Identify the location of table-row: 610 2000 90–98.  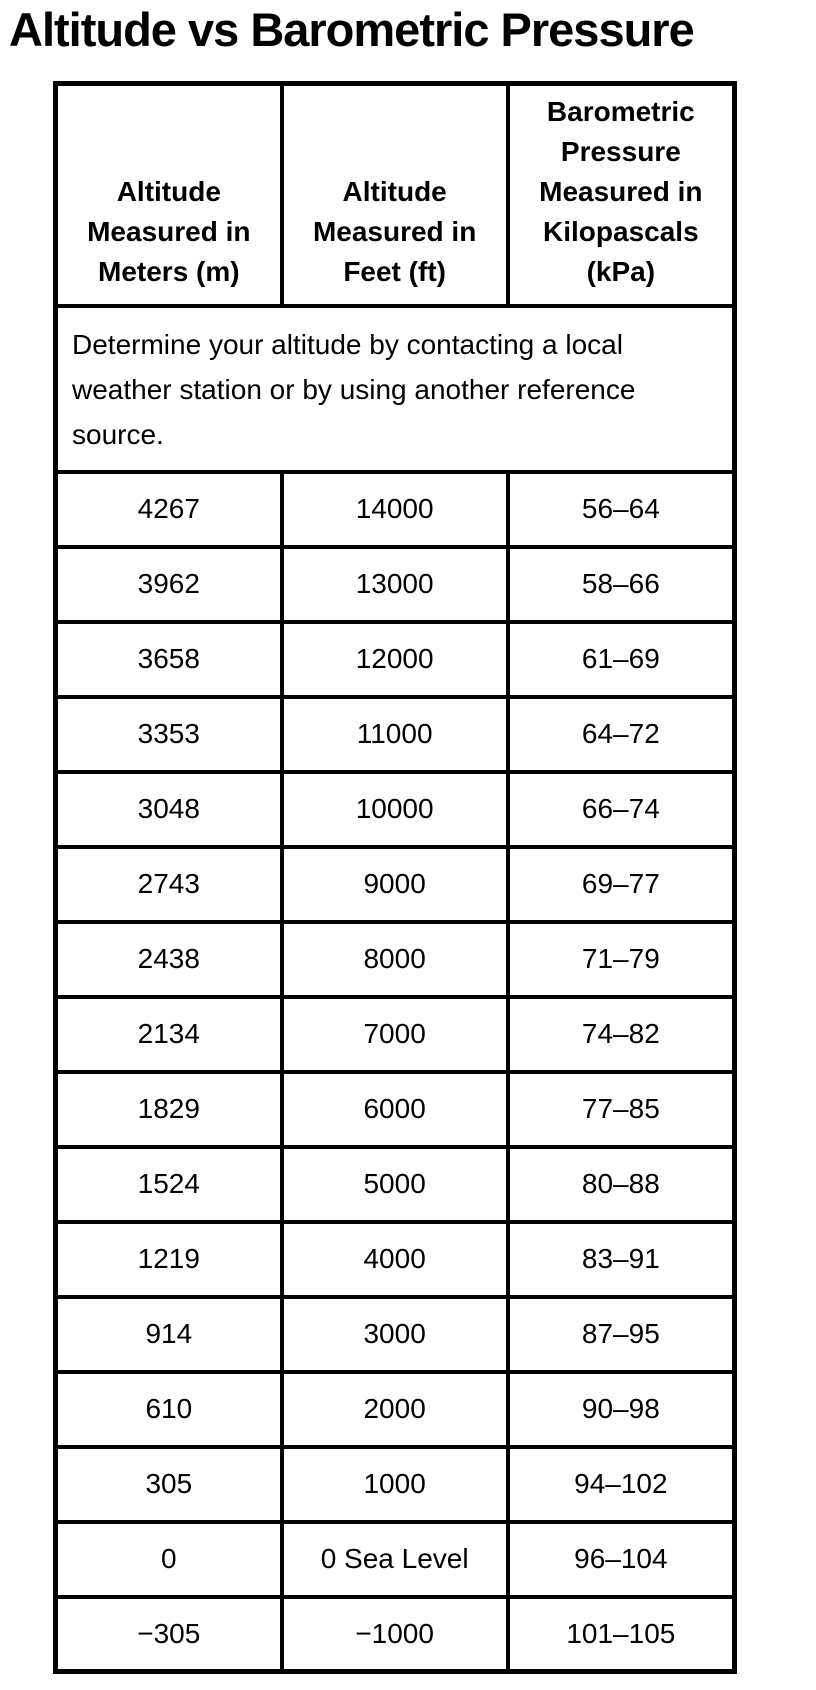
(395, 1409).